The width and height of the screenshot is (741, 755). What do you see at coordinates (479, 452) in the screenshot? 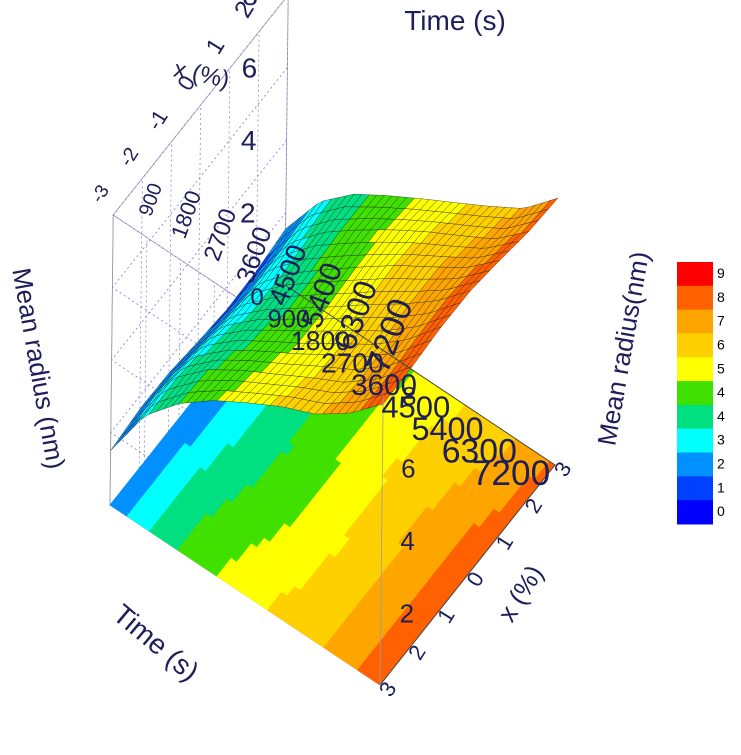
I see `time-tick-bottom: 6300` at bounding box center [479, 452].